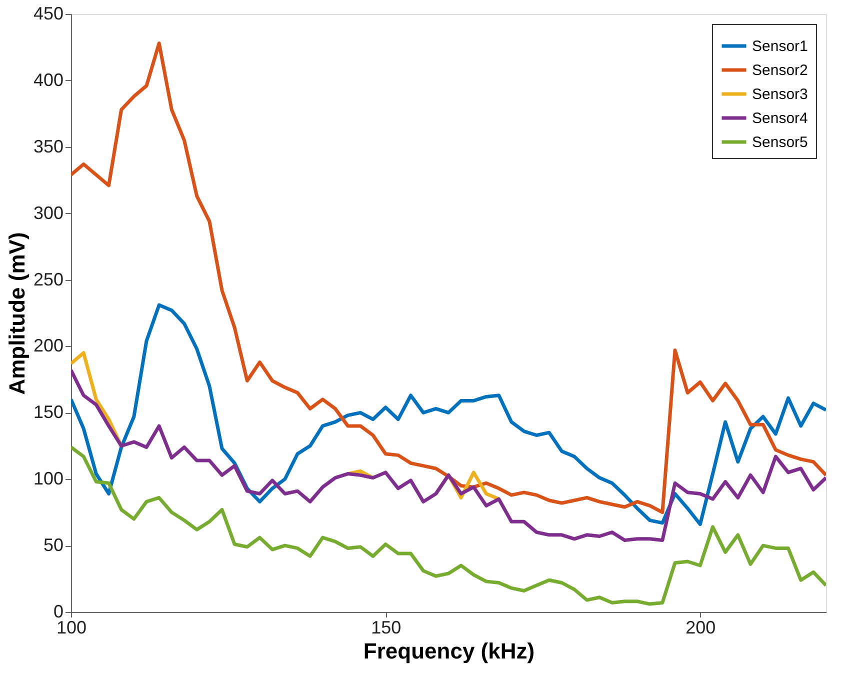 Image resolution: width=849 pixels, height=695 pixels. Describe the element at coordinates (780, 142) in the screenshot. I see `legend-label: Sensor5` at that location.